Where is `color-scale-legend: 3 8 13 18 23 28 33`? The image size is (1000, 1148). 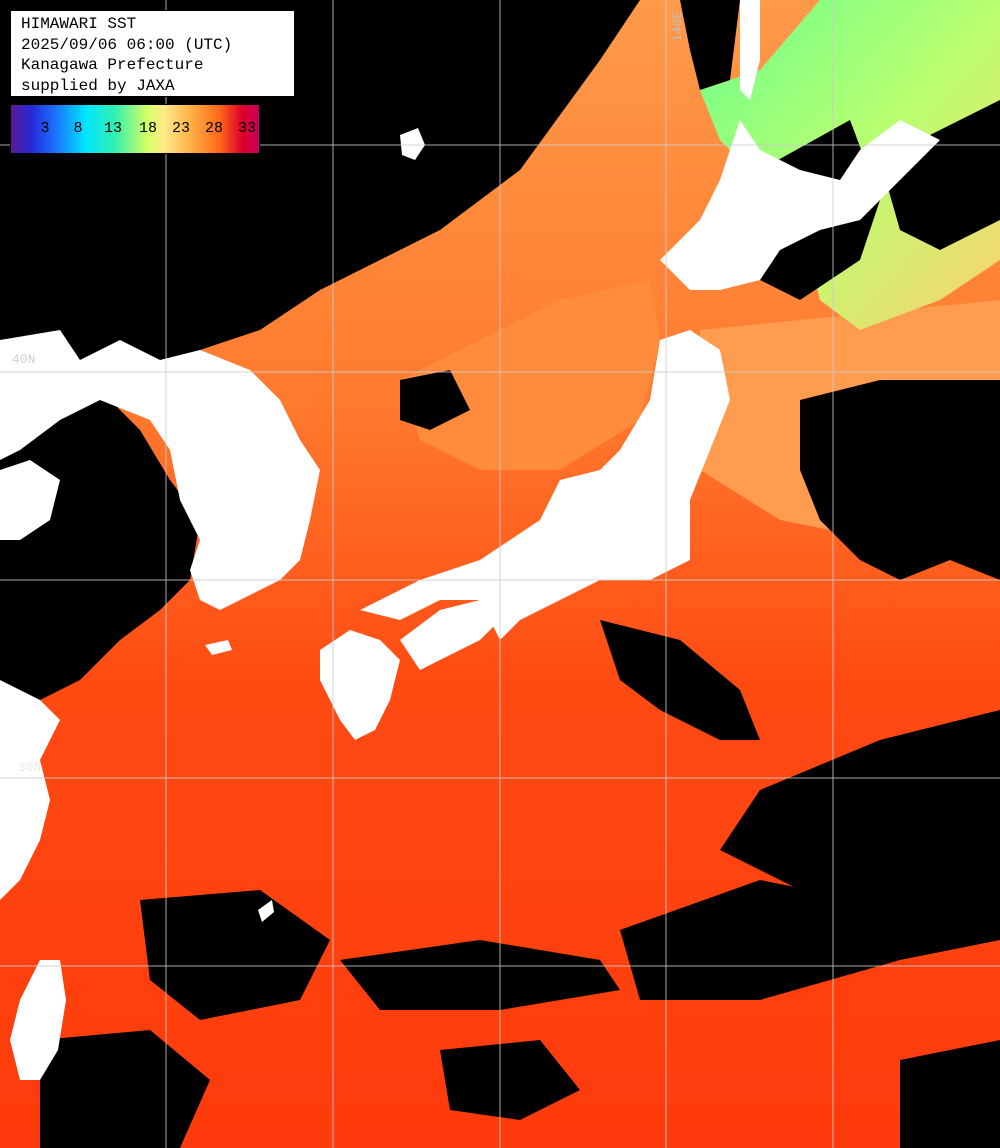 color-scale-legend: 3 8 13 18 23 28 33 is located at coordinates (135, 129).